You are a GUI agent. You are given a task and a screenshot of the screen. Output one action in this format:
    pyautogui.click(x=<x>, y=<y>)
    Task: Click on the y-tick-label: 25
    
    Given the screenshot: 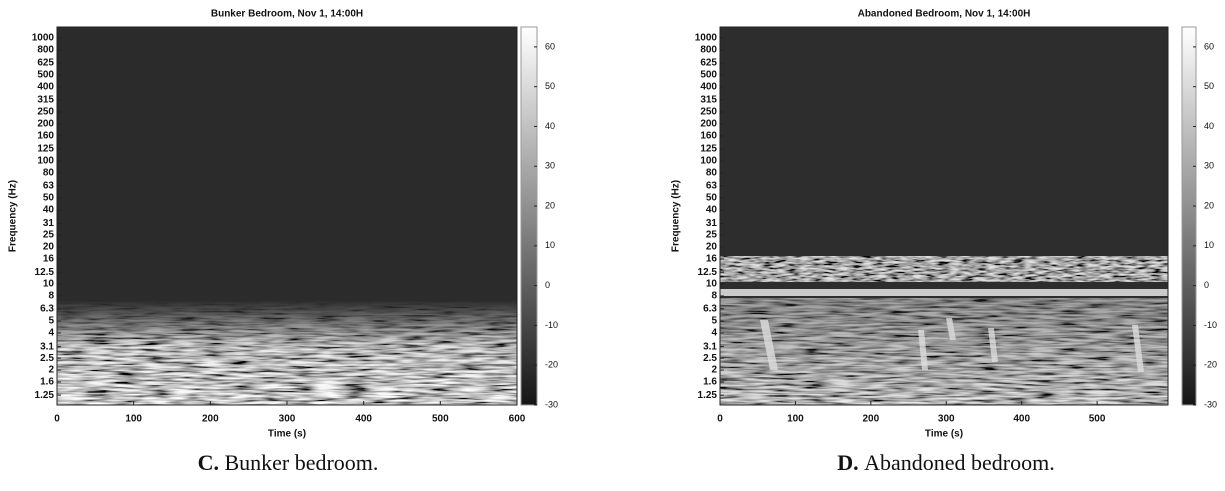 What is the action you would take?
    pyautogui.click(x=49, y=235)
    